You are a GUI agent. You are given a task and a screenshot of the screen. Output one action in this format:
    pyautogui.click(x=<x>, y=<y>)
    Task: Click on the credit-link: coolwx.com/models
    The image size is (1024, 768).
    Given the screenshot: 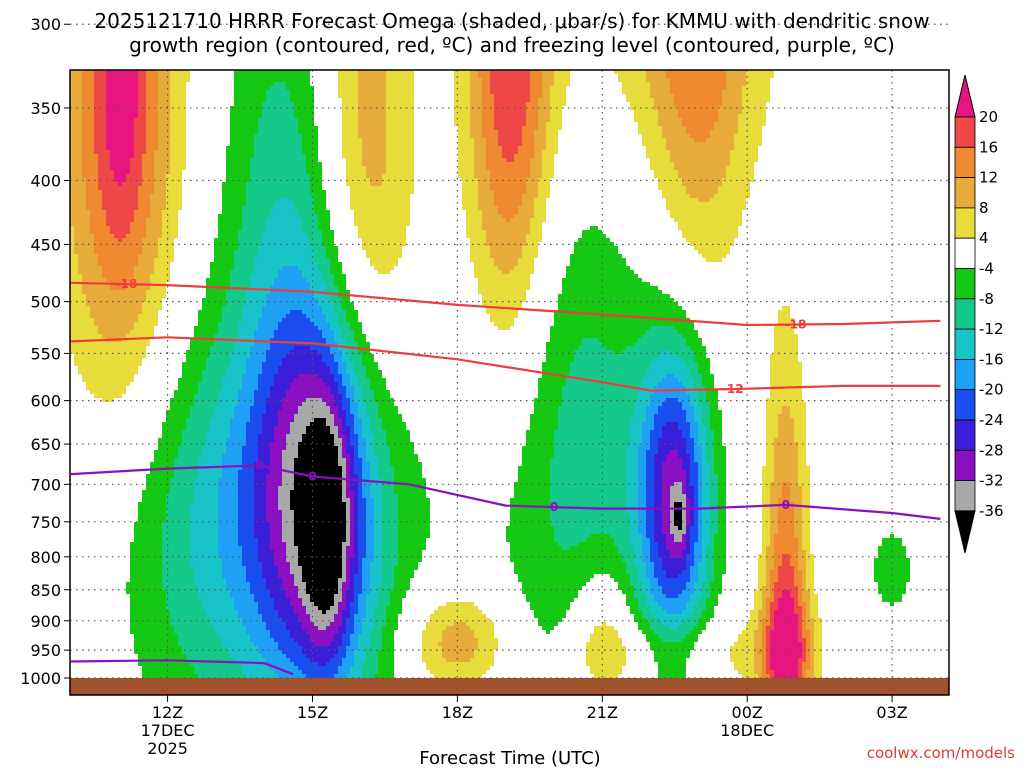 What is the action you would take?
    pyautogui.click(x=941, y=753)
    